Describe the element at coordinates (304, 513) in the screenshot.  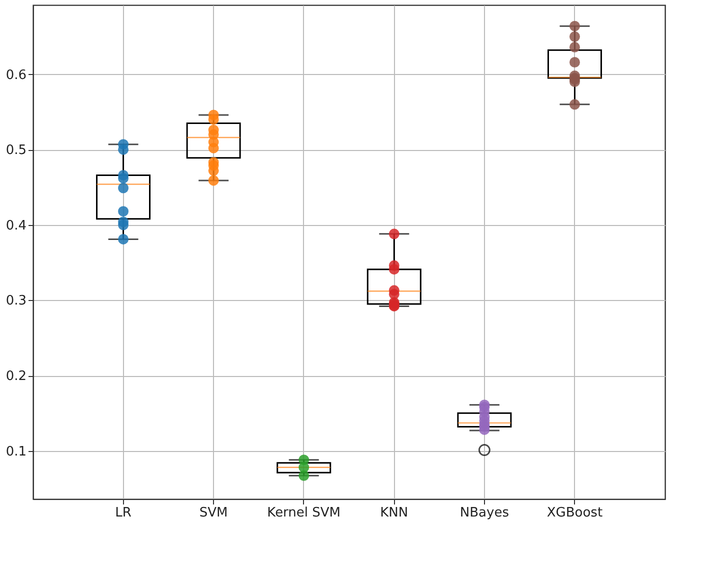
I see `x-tick-label: Kernel SVM` at that location.